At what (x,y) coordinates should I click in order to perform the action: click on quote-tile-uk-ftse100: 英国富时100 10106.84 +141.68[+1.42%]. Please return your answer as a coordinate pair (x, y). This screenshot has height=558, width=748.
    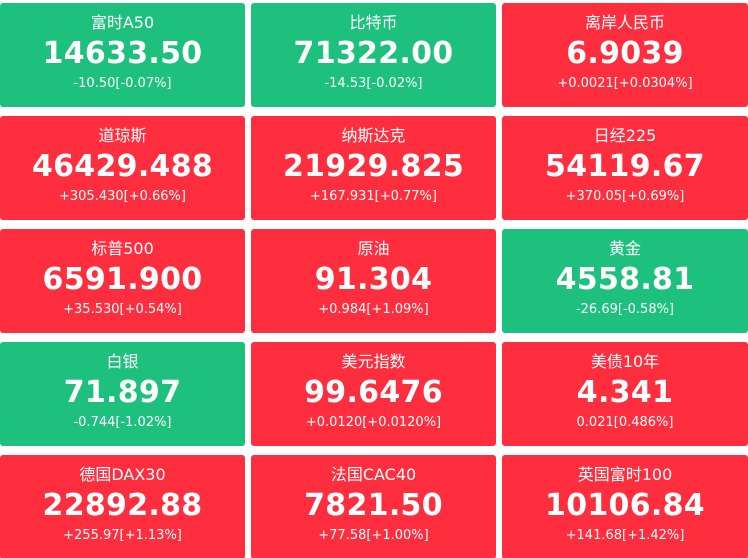
    Looking at the image, I should click on (625, 506).